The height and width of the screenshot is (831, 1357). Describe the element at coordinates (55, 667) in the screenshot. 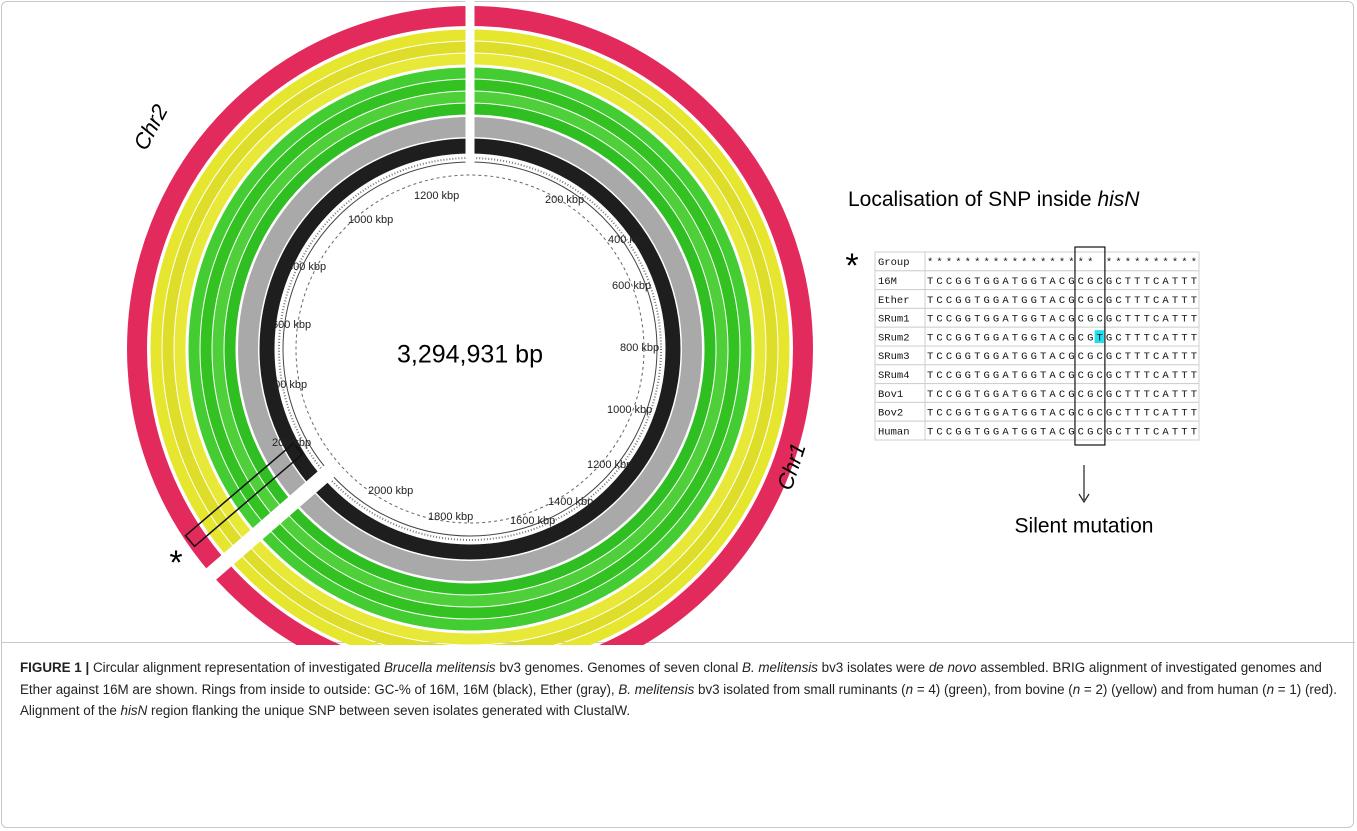

I see `caption-label: FIGURE 1 |` at that location.